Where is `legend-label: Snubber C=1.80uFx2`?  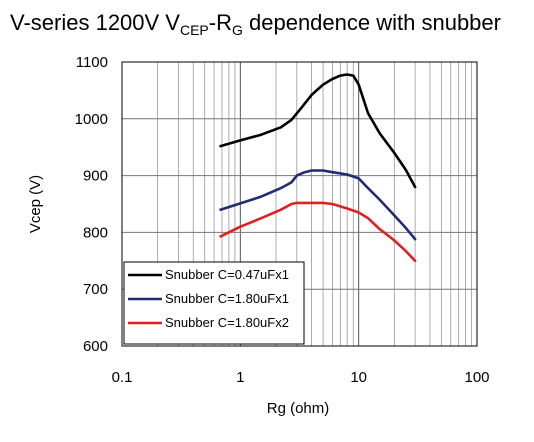 legend-label: Snubber C=1.80uFx2 is located at coordinates (227, 322).